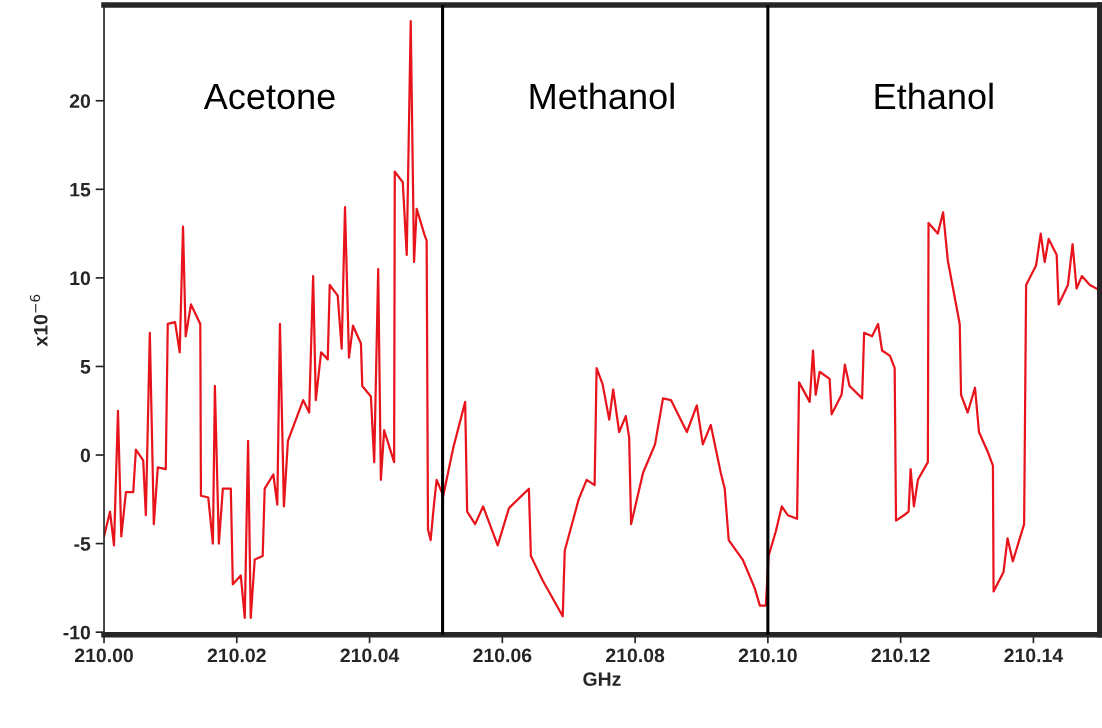  What do you see at coordinates (80, 101) in the screenshot?
I see `y-tick-label: 20` at bounding box center [80, 101].